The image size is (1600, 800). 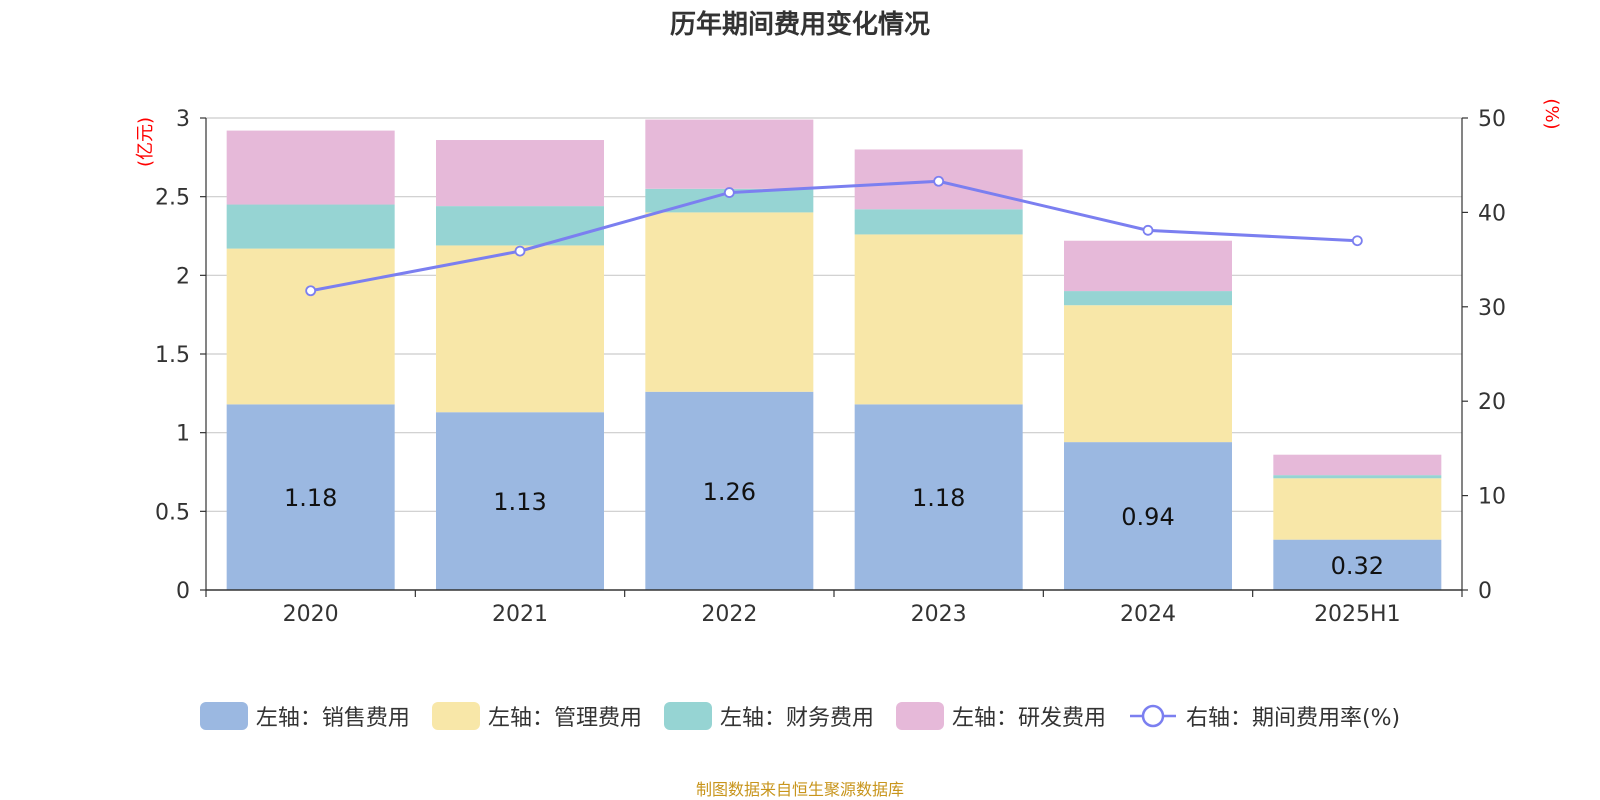 I want to click on left-tick-label: 3, so click(x=183, y=119).